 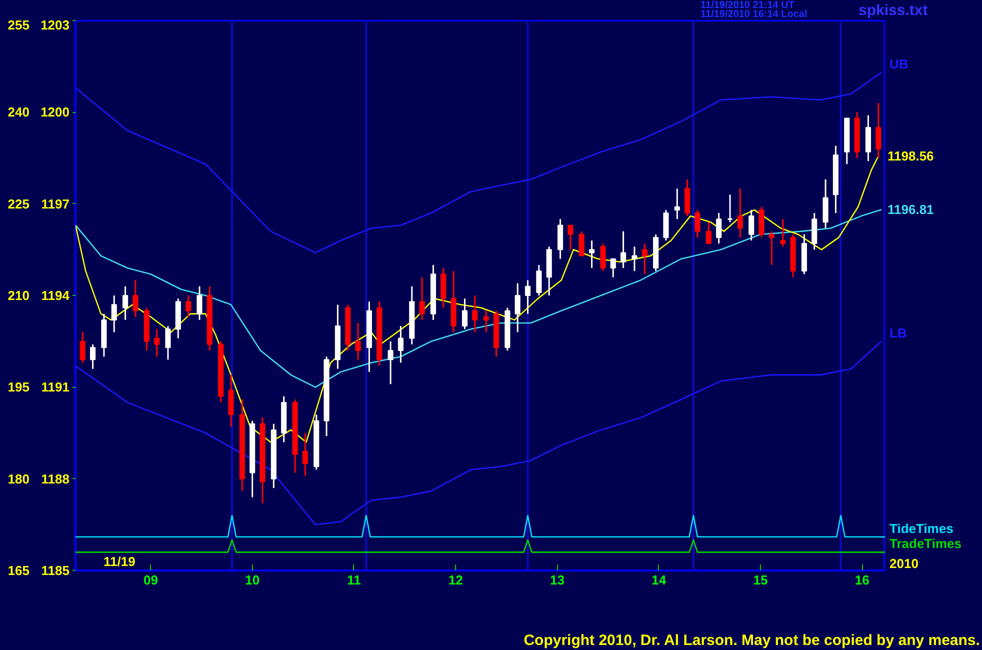 I want to click on annotation: 1198.56, so click(x=911, y=156).